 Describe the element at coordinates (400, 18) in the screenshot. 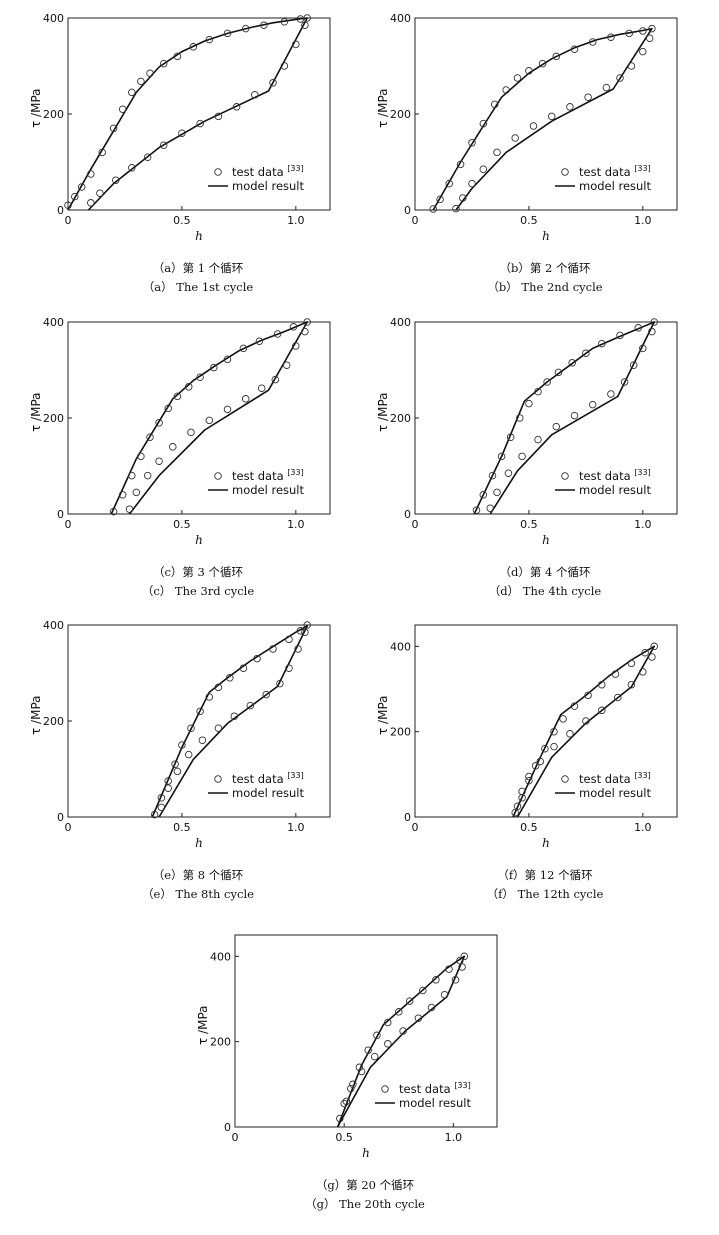

I see `y-tick-label: 400` at that location.